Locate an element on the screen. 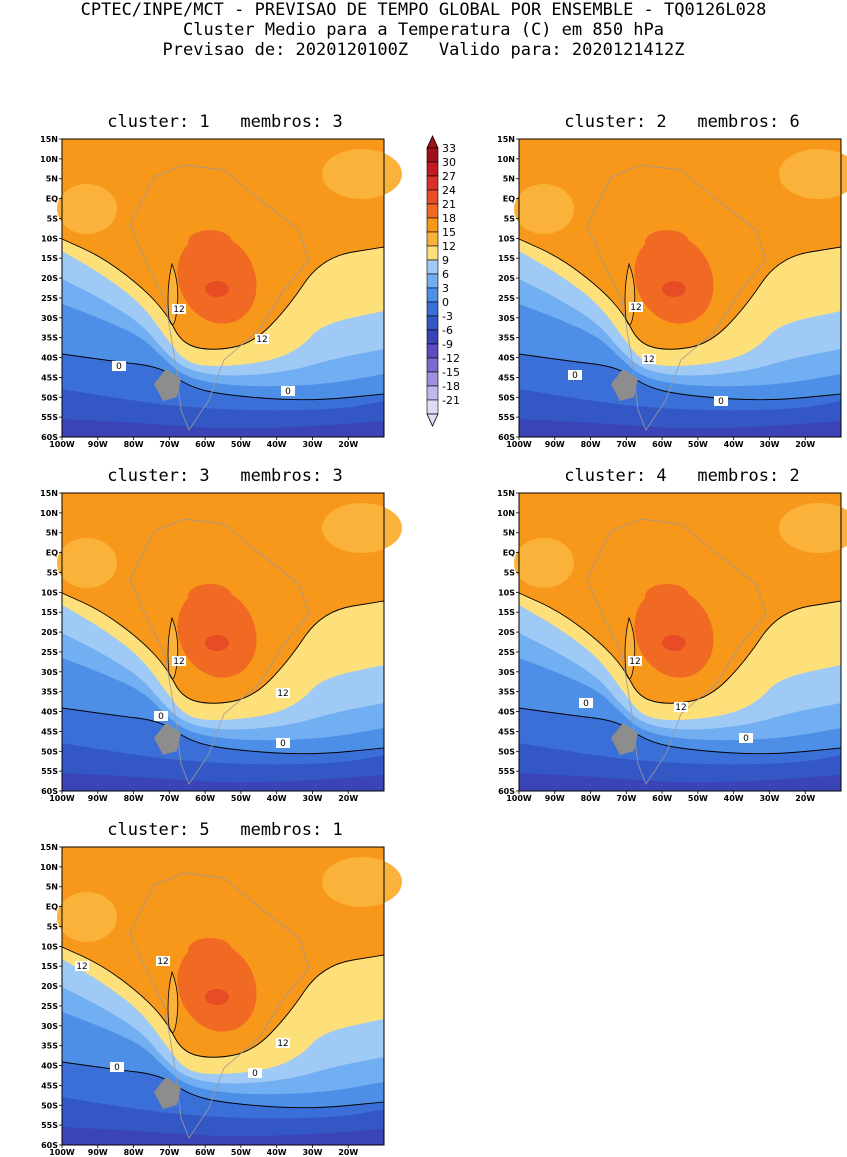  lat-tick-label: 50S is located at coordinates (49, 1105).